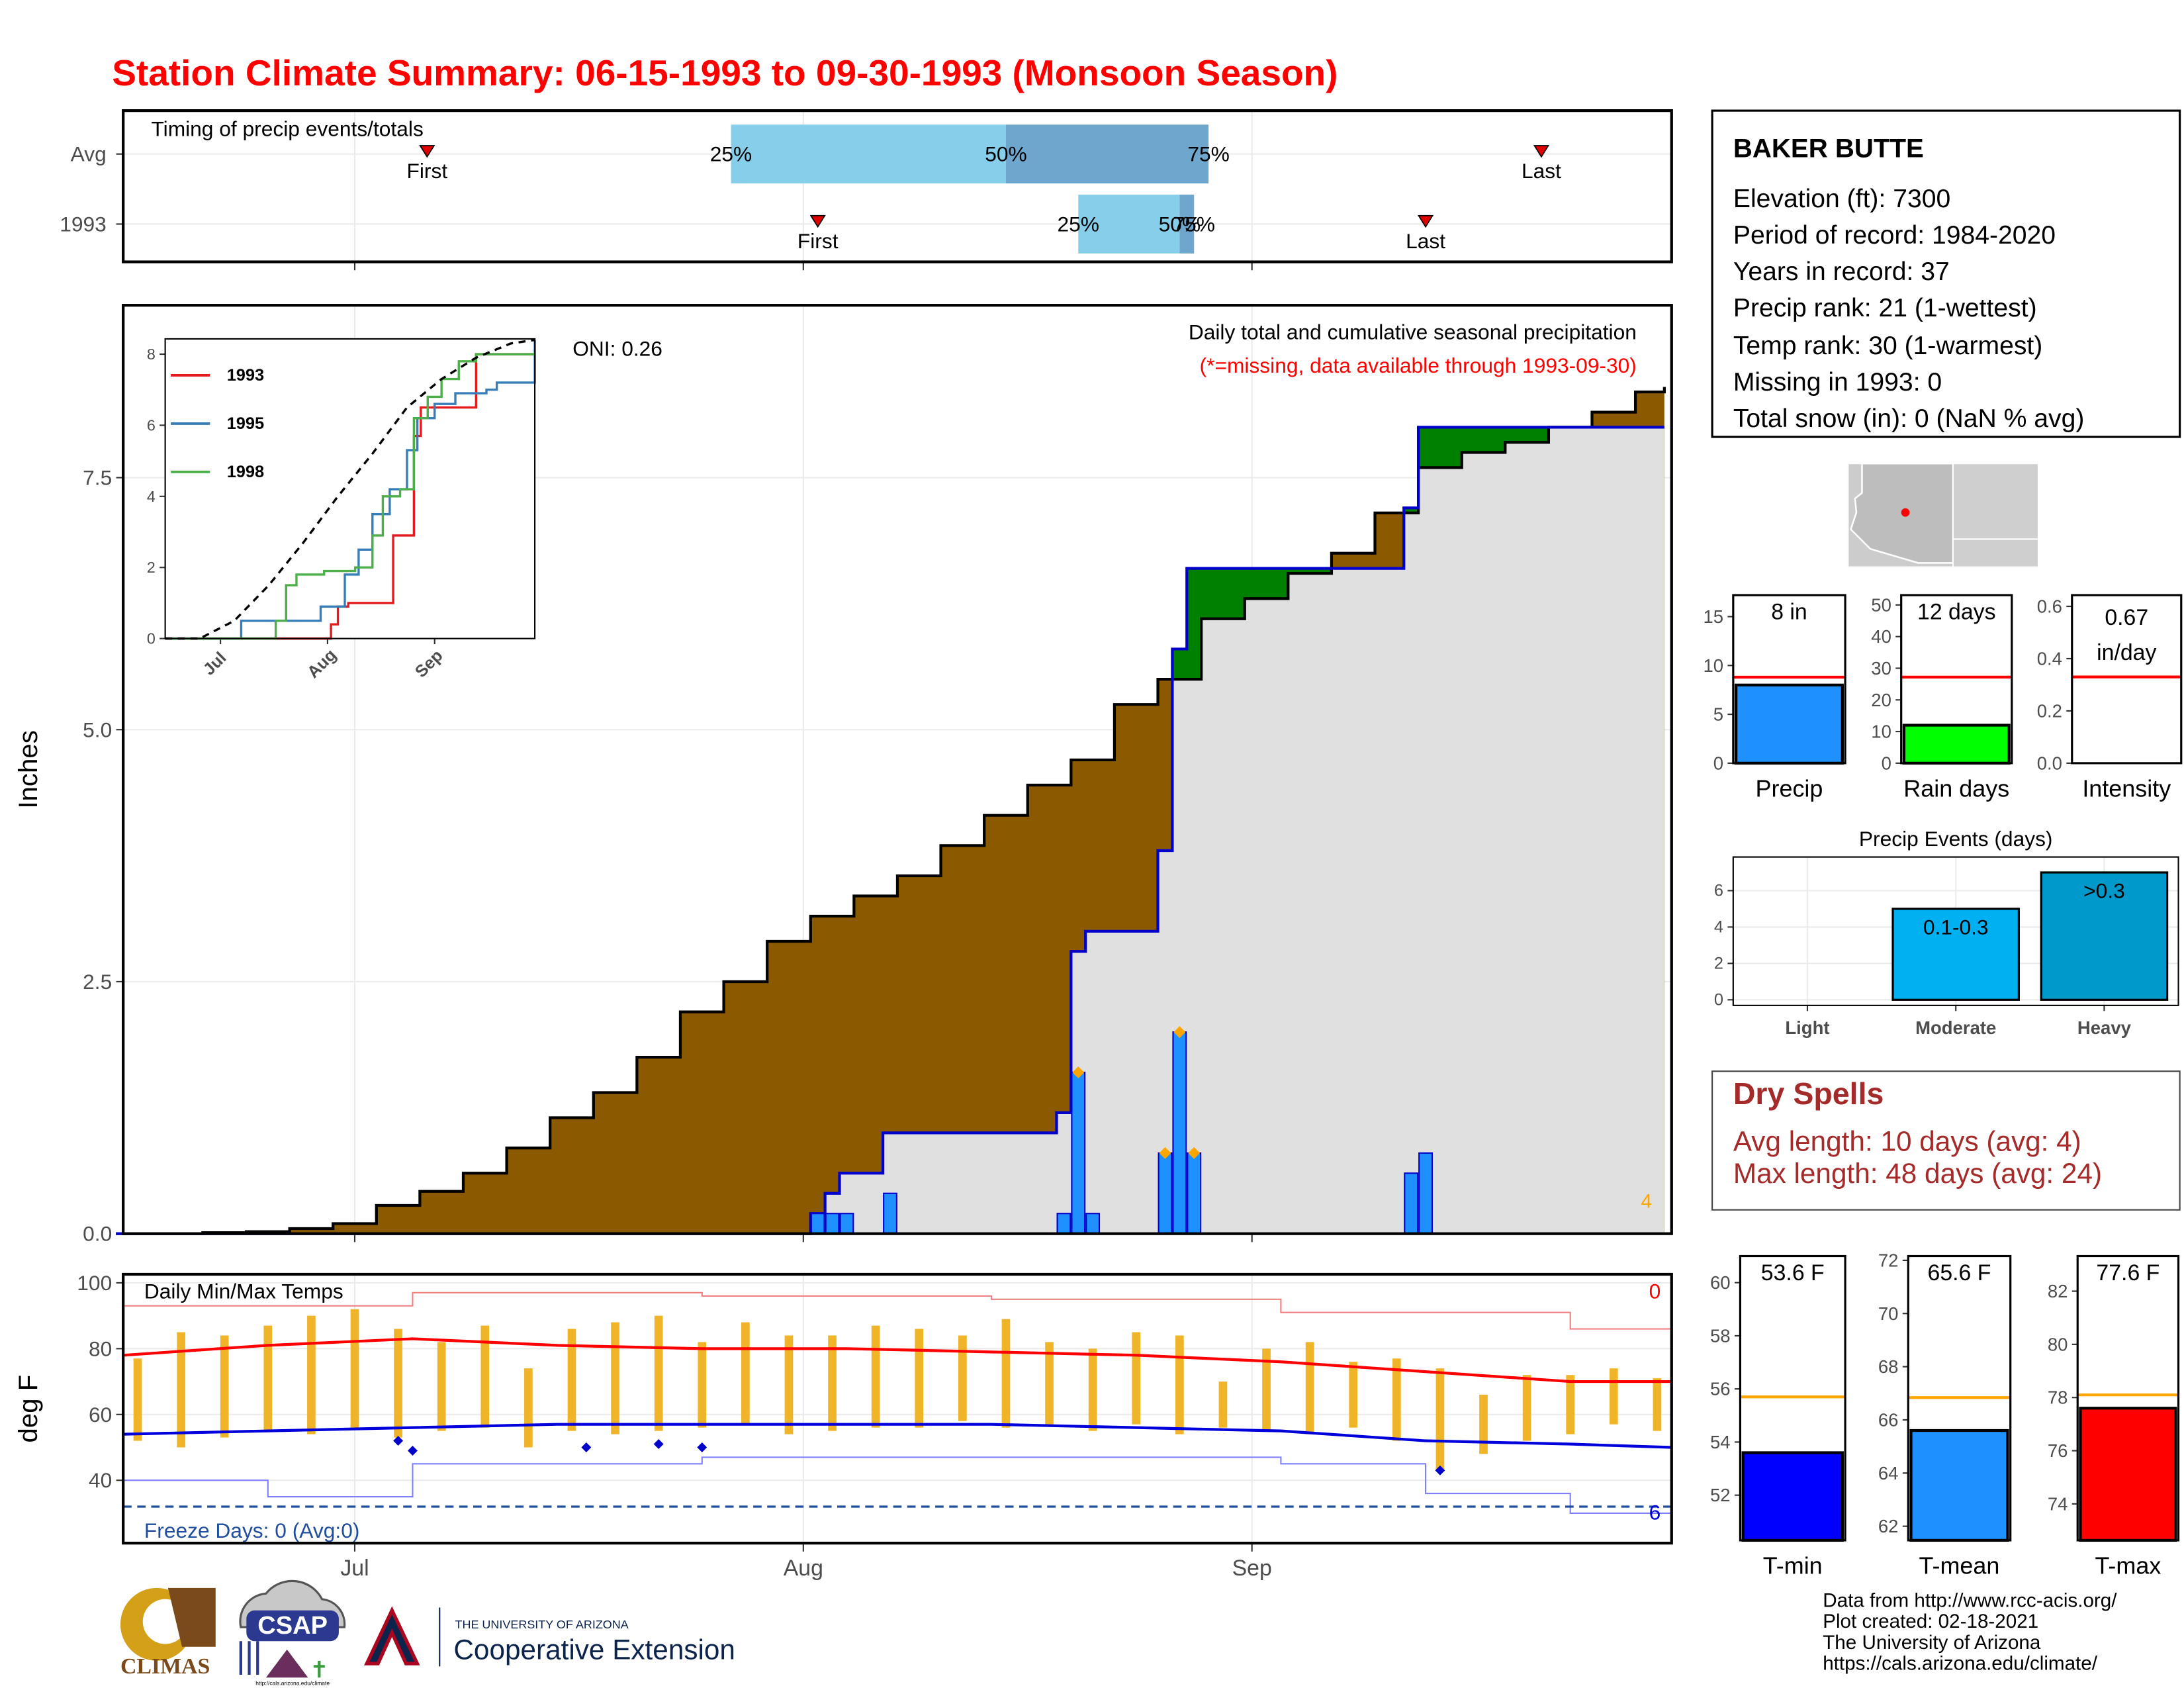 This screenshot has width=2184, height=1688. Describe the element at coordinates (2104, 890) in the screenshot. I see `range-label: >0.3` at that location.